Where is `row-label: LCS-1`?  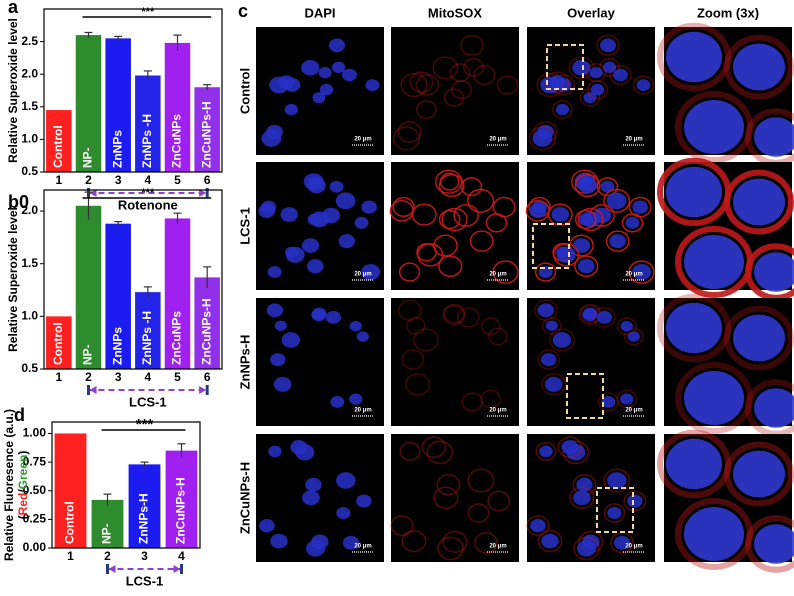
row-label: LCS-1 is located at coordinates (244, 226).